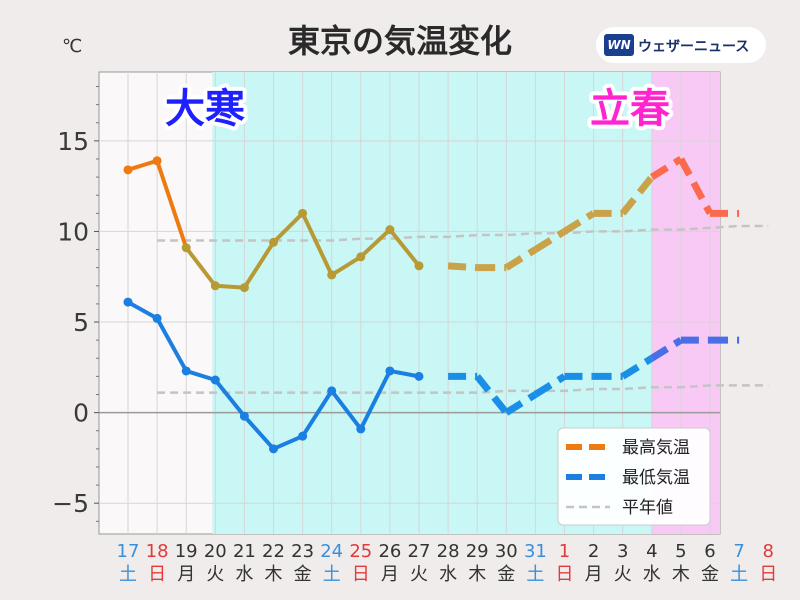  I want to click on brand-badge: WN ウェザーニュース, so click(681, 45).